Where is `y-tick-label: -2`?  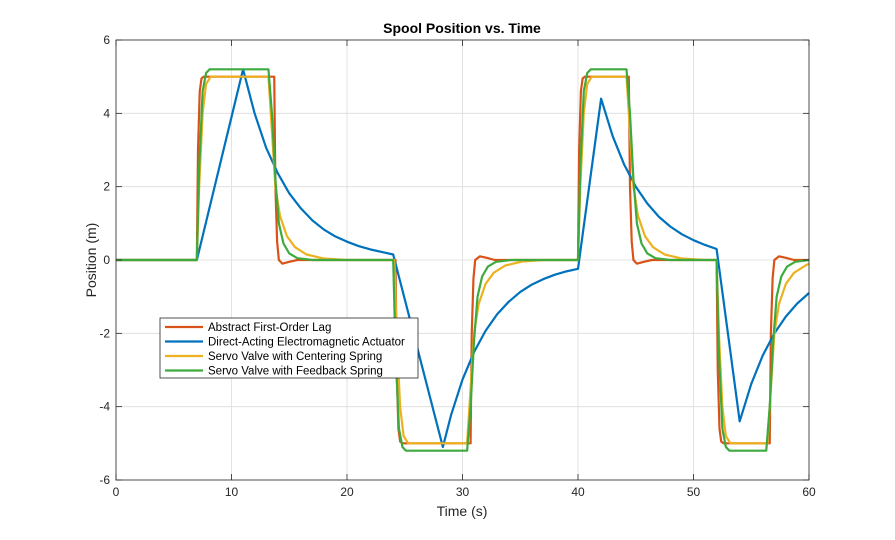 y-tick-label: -2 is located at coordinates (104, 333).